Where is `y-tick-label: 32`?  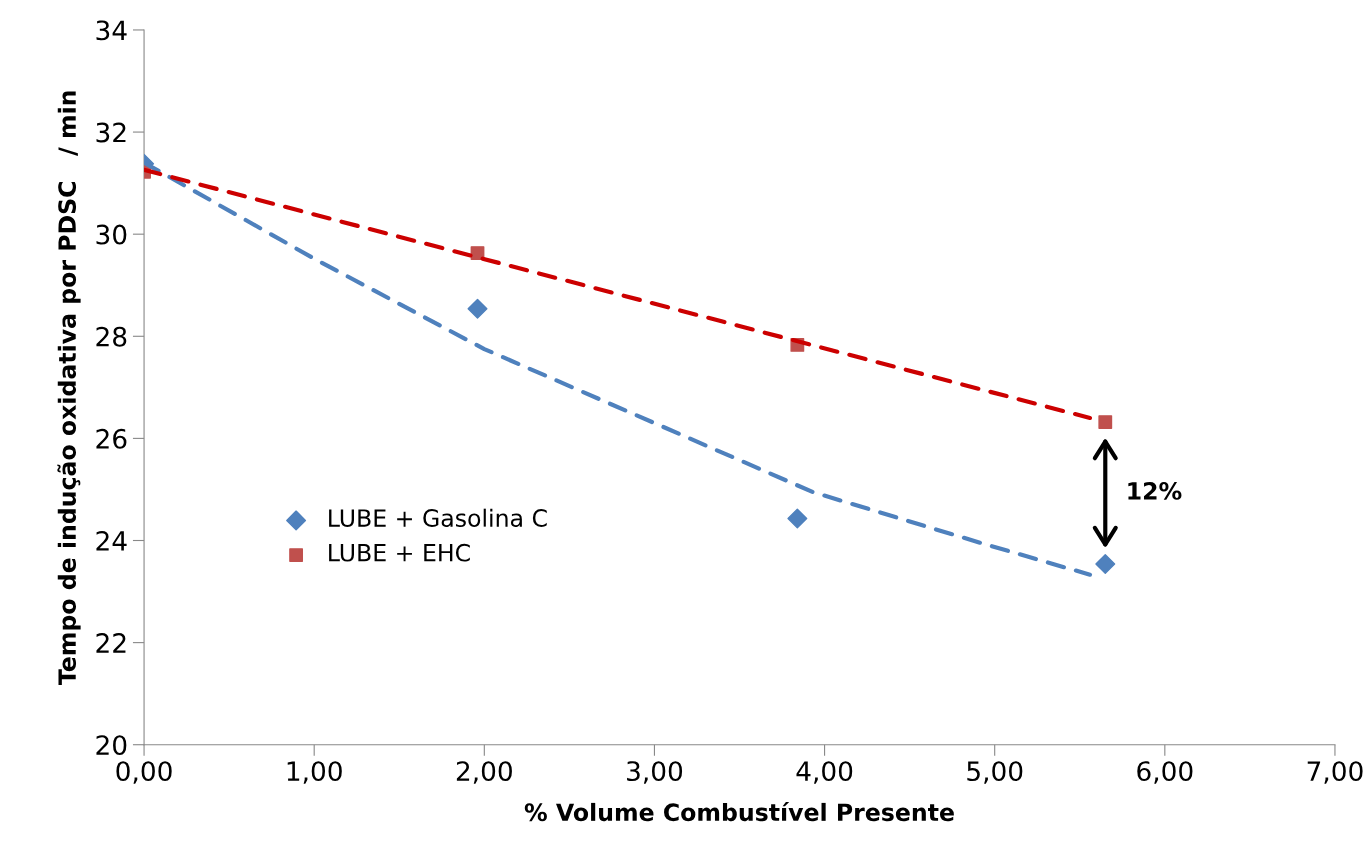
y-tick-label: 32 is located at coordinates (111, 132).